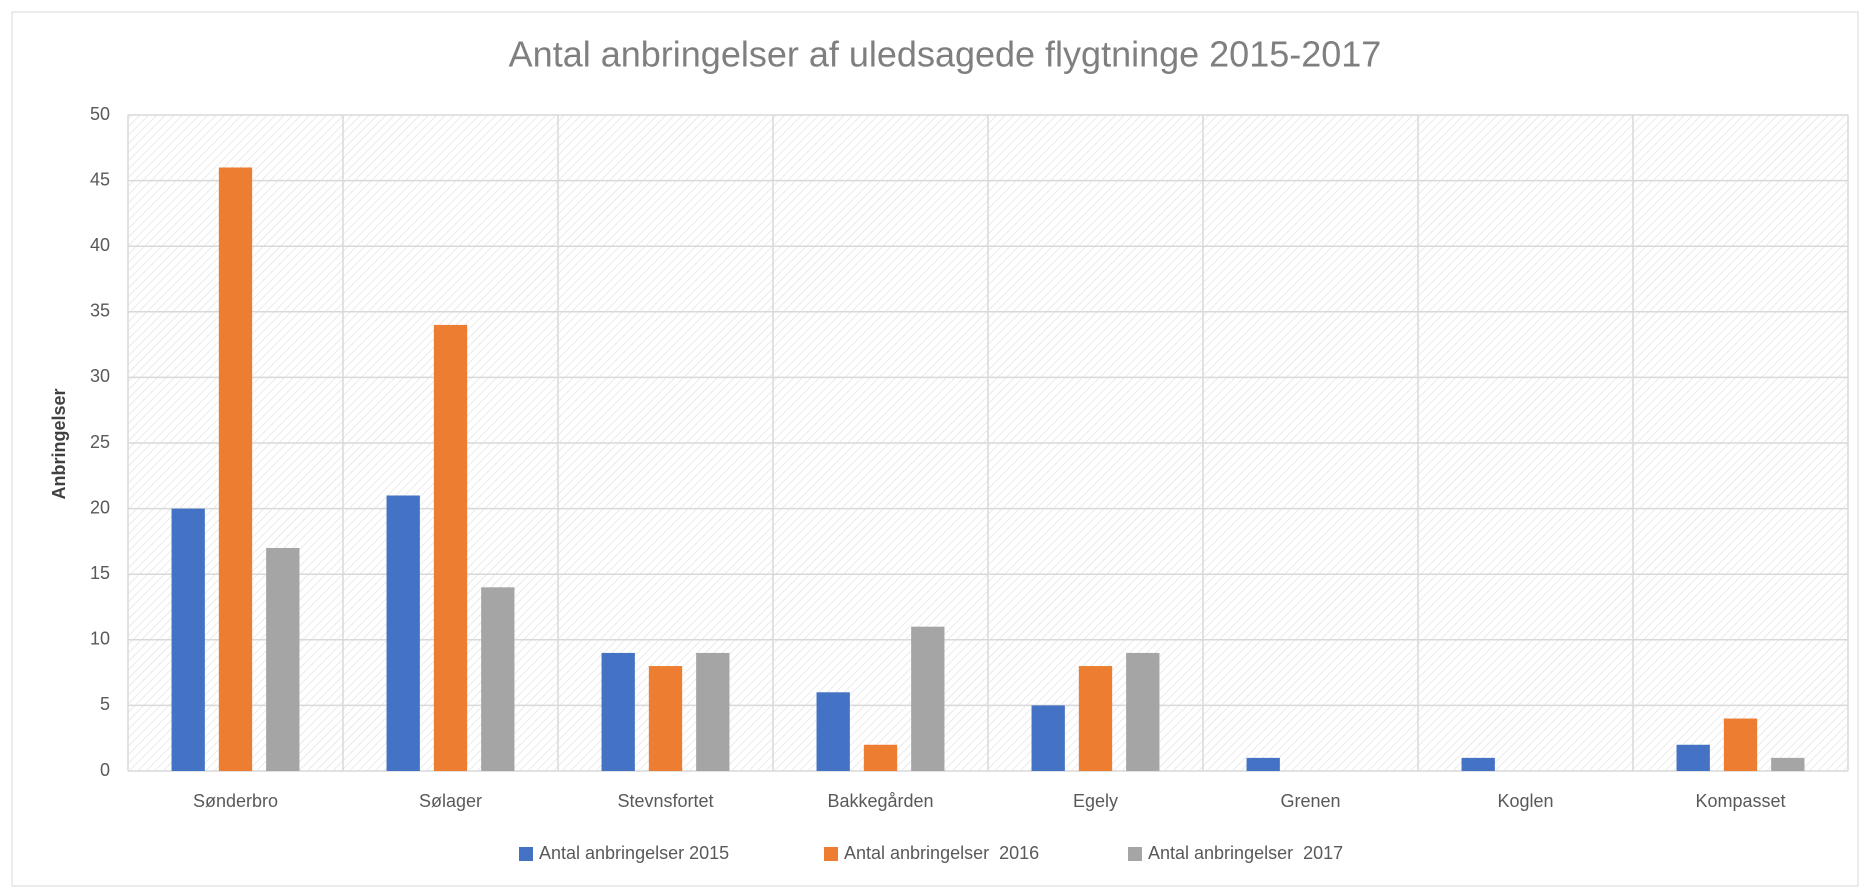  Describe the element at coordinates (235, 801) in the screenshot. I see `x-tick-label: Sønderbro` at that location.